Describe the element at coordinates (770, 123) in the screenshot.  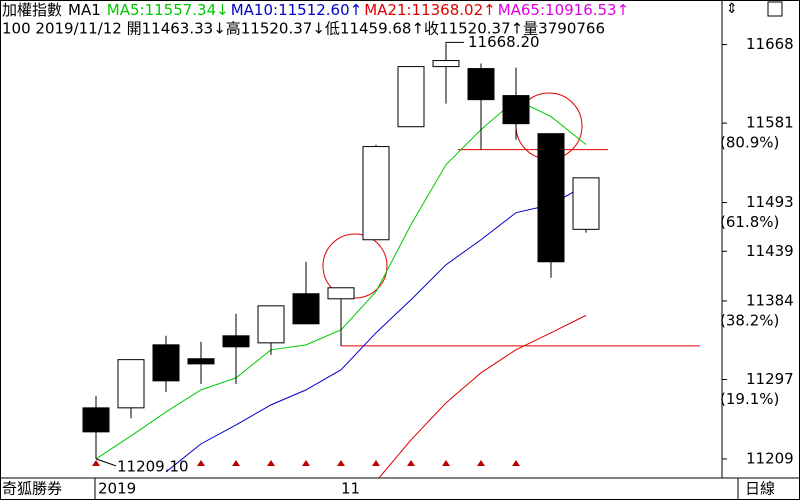
I see `y-tick-label: 11581` at that location.